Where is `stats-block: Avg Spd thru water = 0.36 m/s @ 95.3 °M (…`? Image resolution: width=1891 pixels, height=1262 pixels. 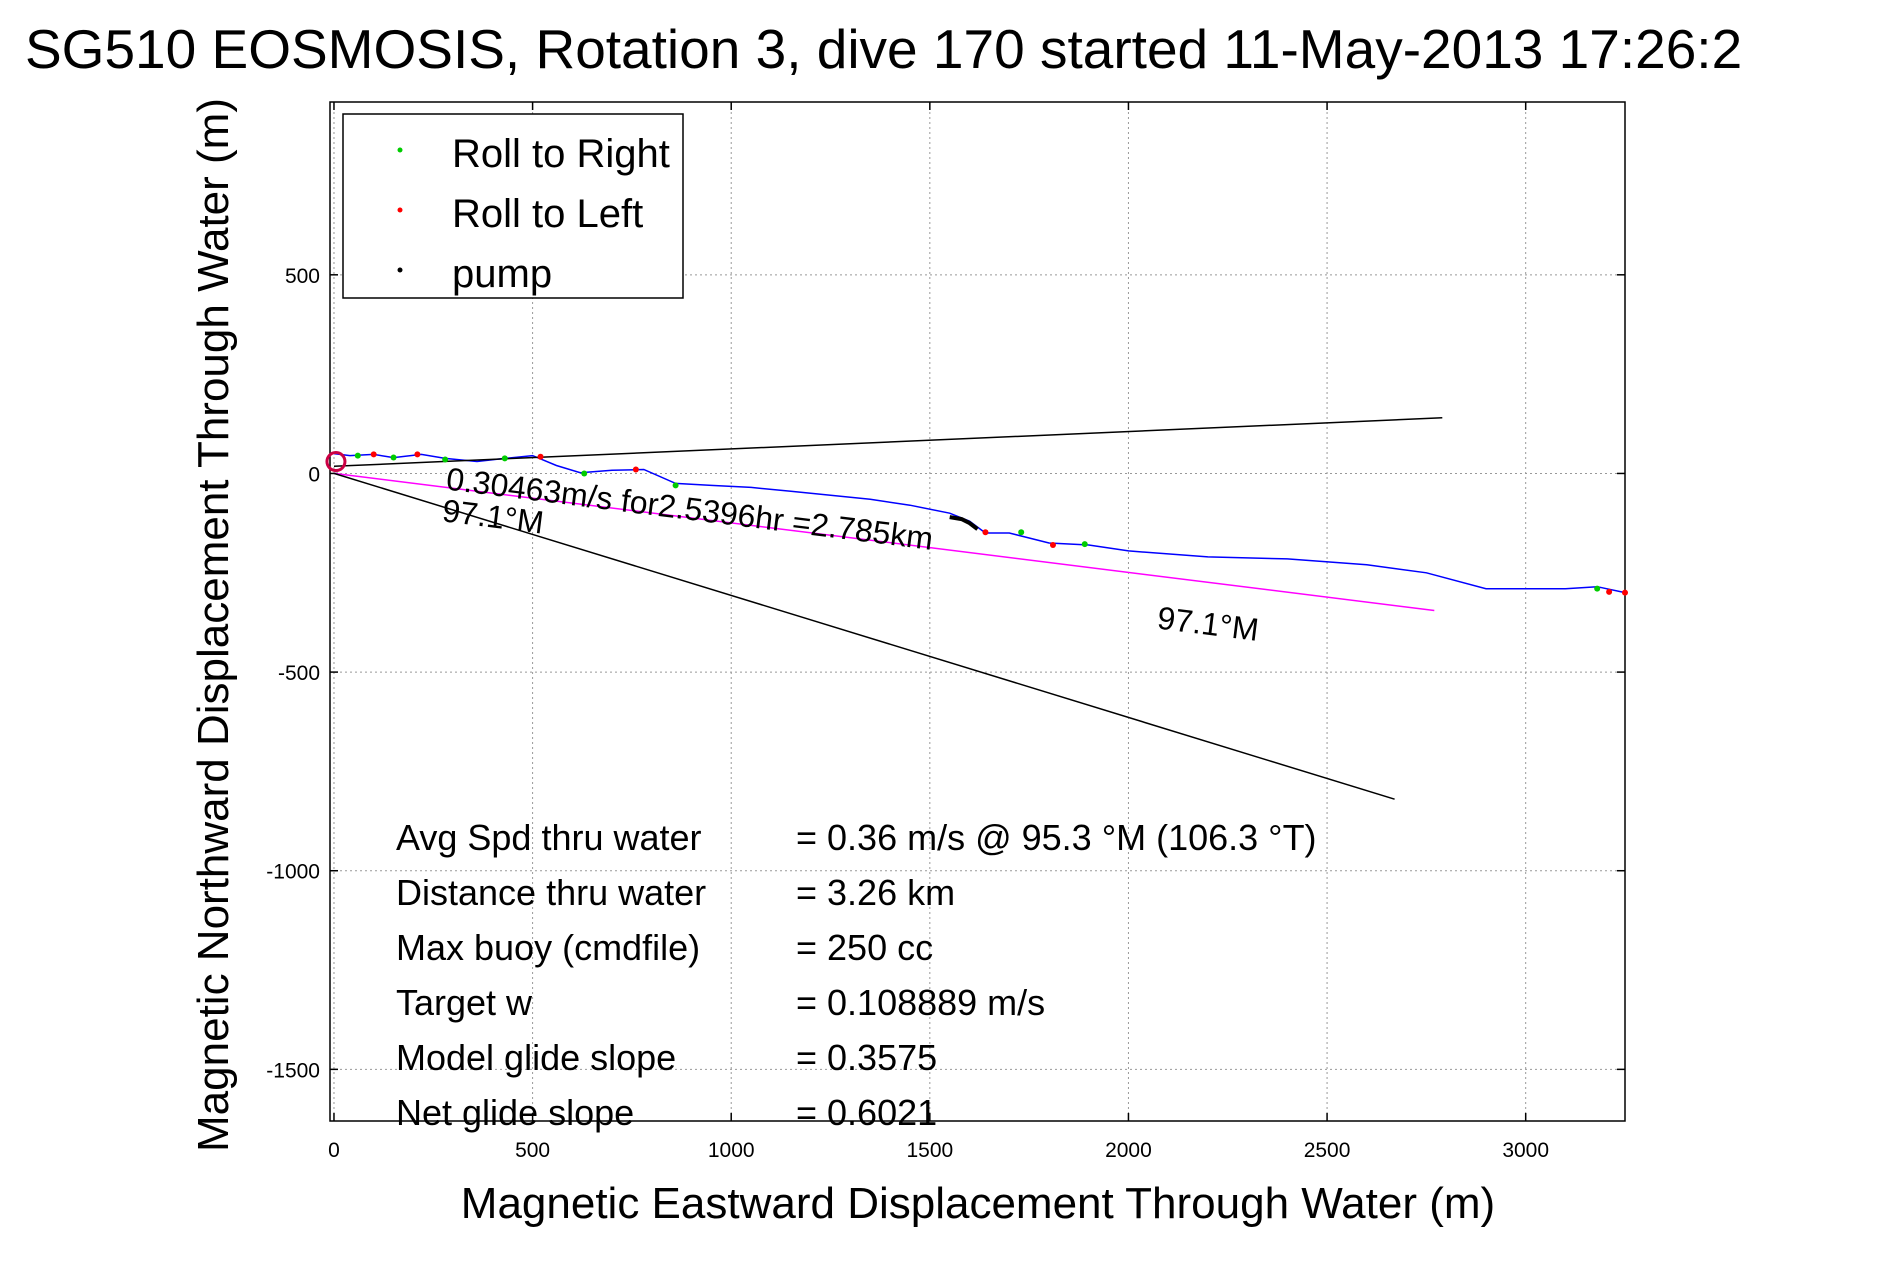
stats-block: Avg Spd thru water = 0.36 m/s @ 95.3 °M (… is located at coordinates (856, 975).